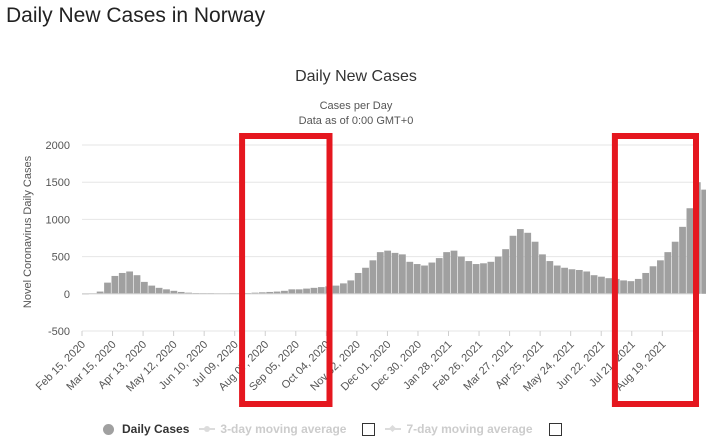  What do you see at coordinates (207, 429) in the screenshot?
I see `line-marker-icon` at bounding box center [207, 429].